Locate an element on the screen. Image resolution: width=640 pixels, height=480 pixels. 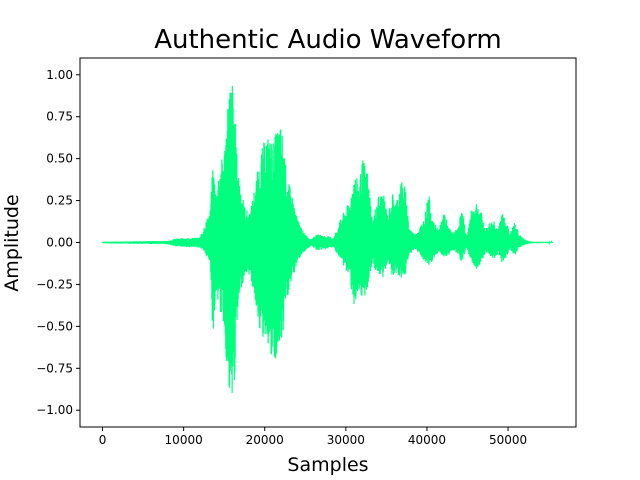
x-axis: 0 10000 20000 30000 40000 50000 is located at coordinates (313, 437).